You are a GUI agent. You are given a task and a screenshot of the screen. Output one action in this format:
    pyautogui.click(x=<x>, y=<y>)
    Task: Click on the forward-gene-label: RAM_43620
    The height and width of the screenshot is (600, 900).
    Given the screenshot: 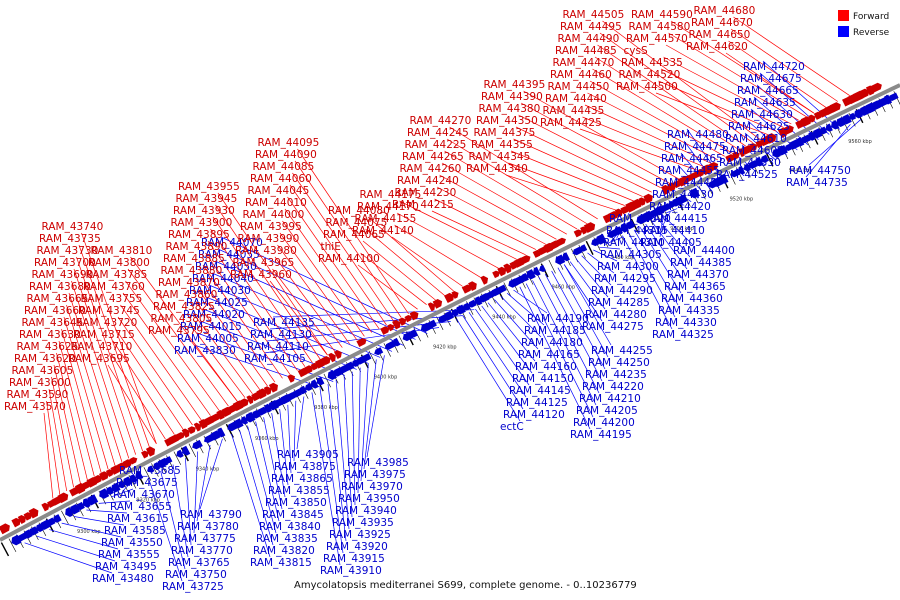 What is the action you would take?
    pyautogui.click(x=45, y=359)
    